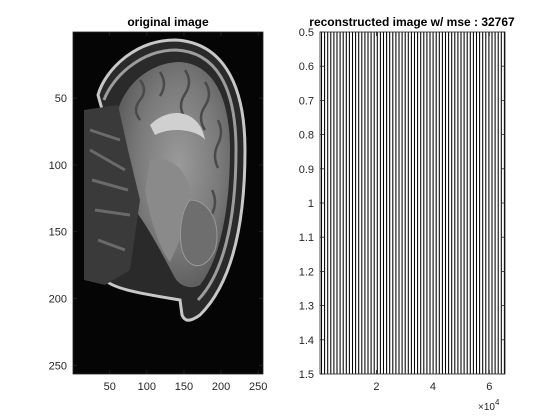  What do you see at coordinates (489, 387) in the screenshot?
I see `x-tick-label: 6` at bounding box center [489, 387].